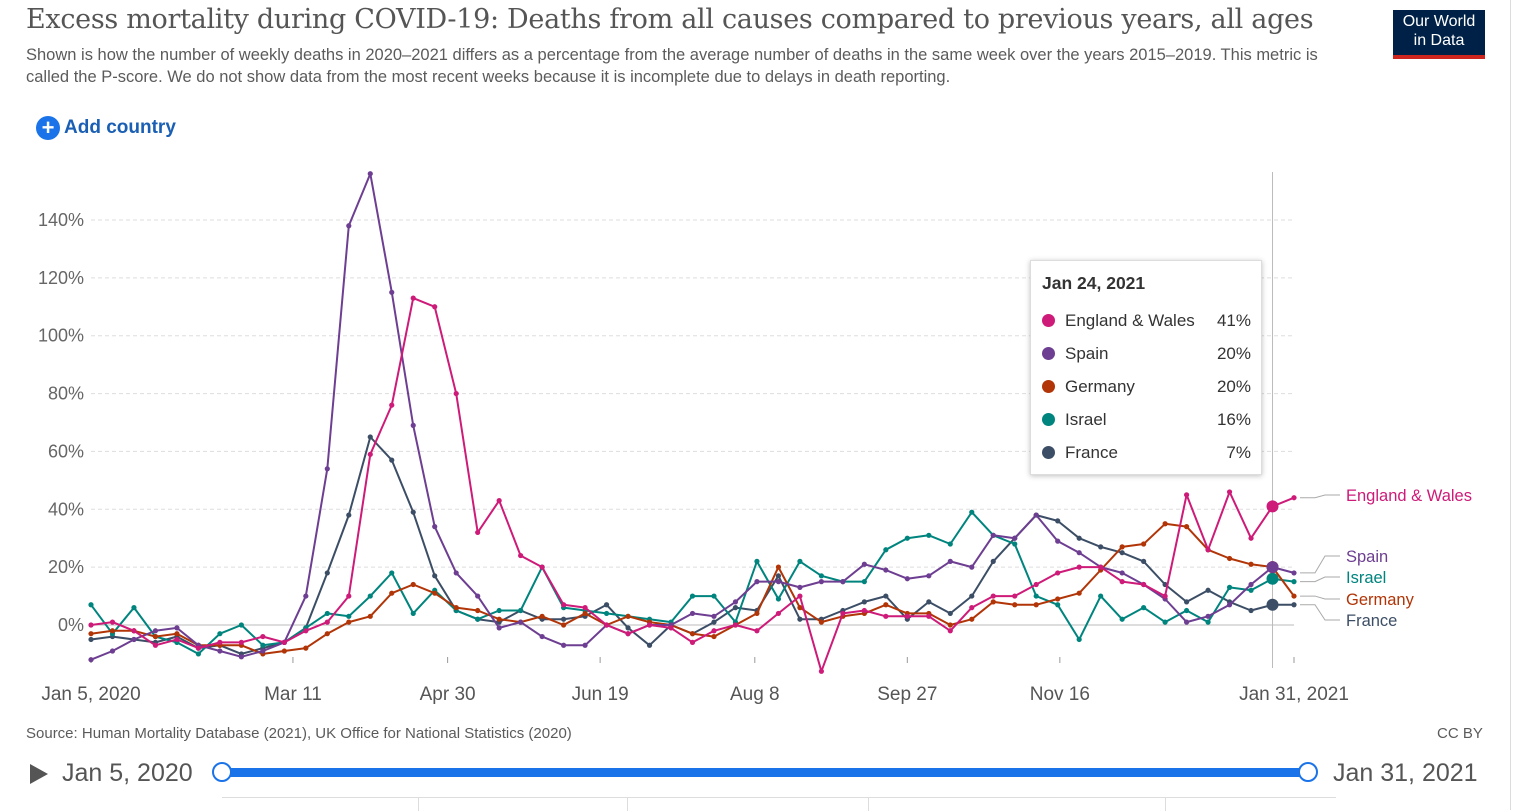 The width and height of the screenshot is (1520, 811). I want to click on add-country-button: + Add country, so click(106, 128).